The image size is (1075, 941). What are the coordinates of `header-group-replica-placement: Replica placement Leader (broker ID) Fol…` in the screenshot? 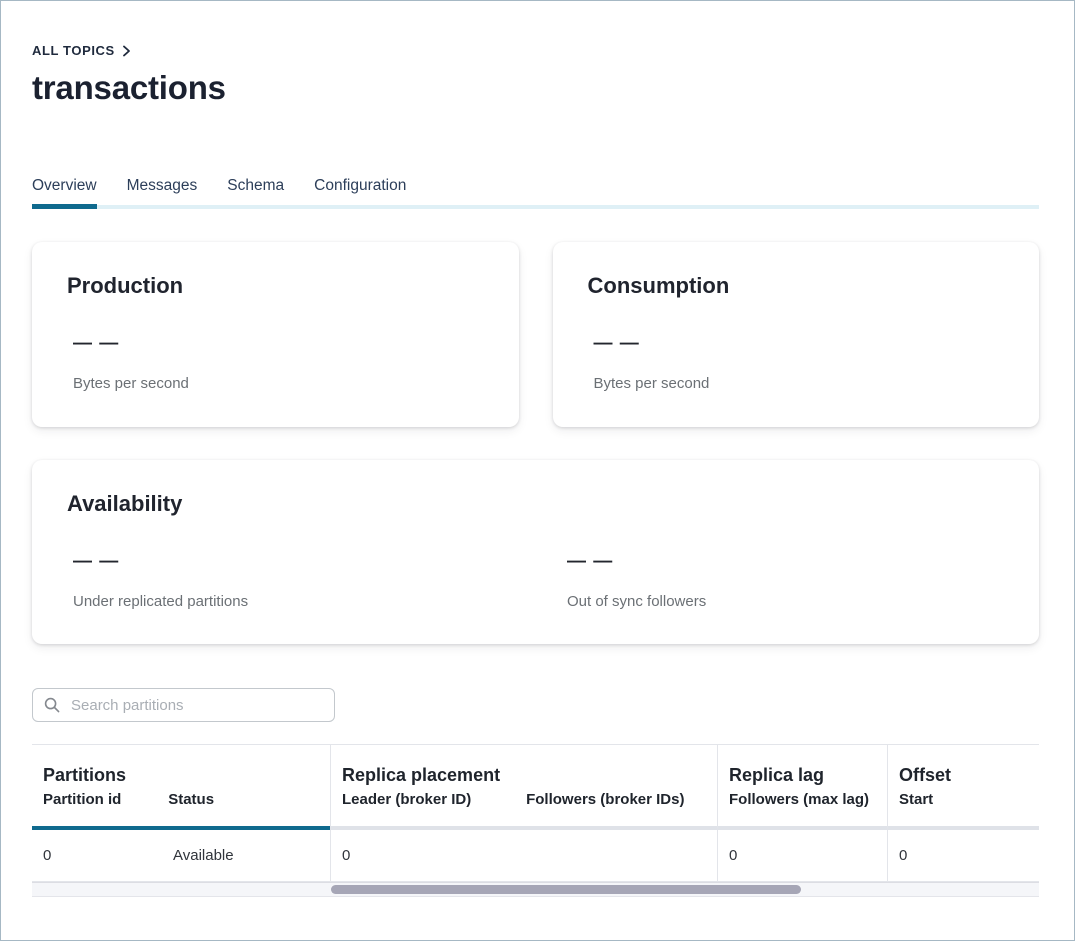 It's located at (523, 787).